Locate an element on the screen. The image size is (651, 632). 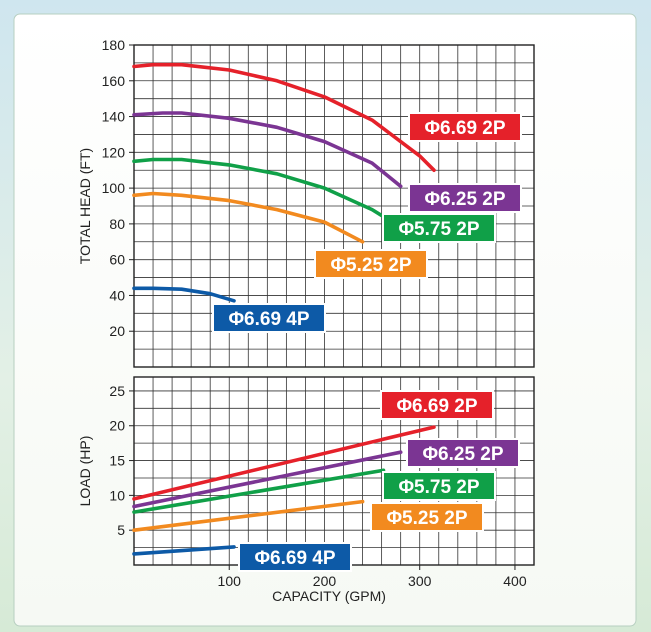
x-tick-label: 400 is located at coordinates (515, 581).